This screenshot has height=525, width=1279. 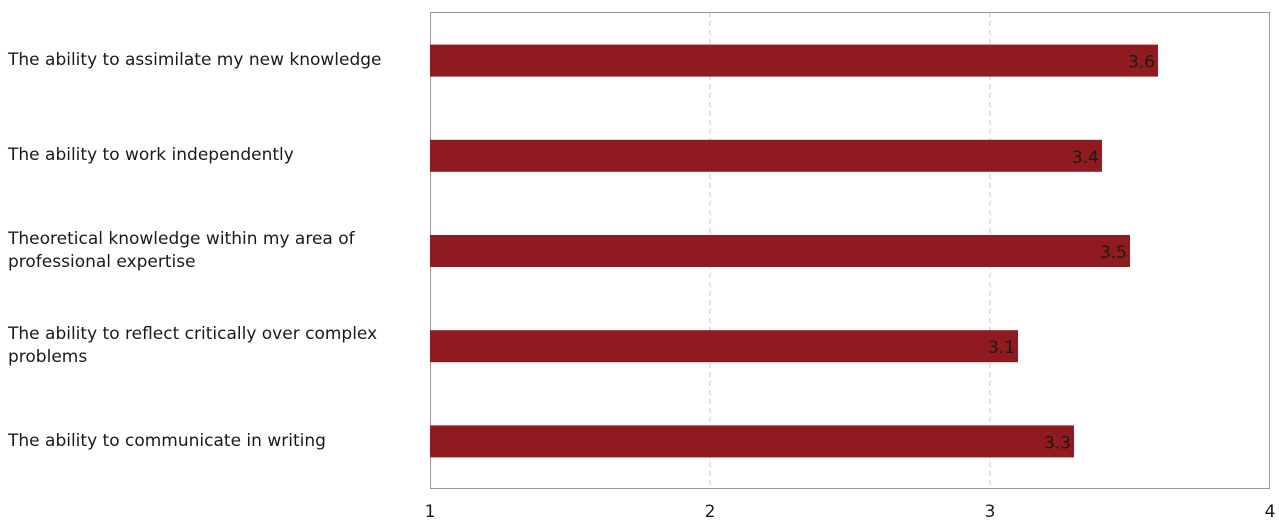 I want to click on category-label: The ability to work independently, so click(x=151, y=155).